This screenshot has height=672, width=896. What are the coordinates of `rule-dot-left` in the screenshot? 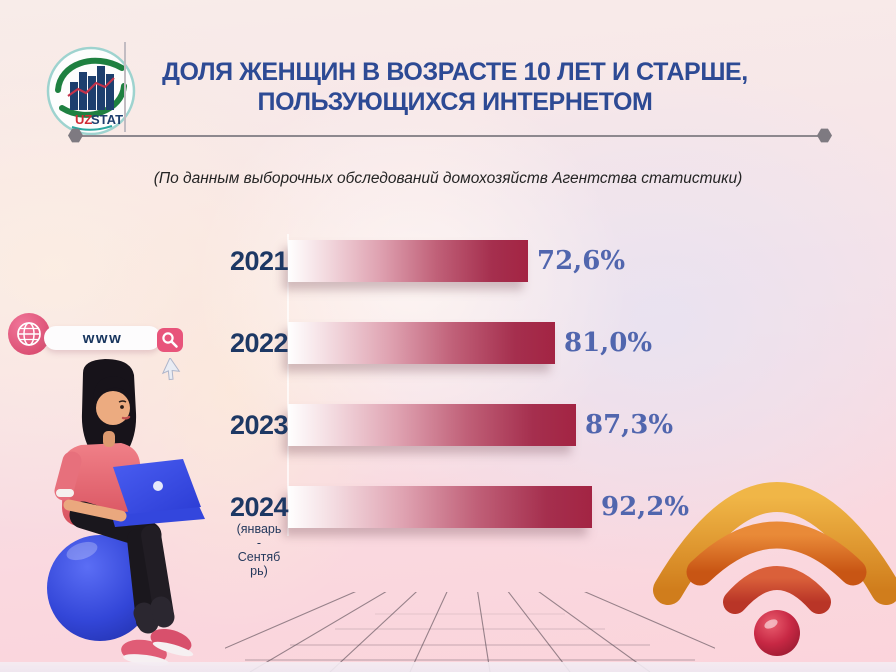 It's located at (75, 135).